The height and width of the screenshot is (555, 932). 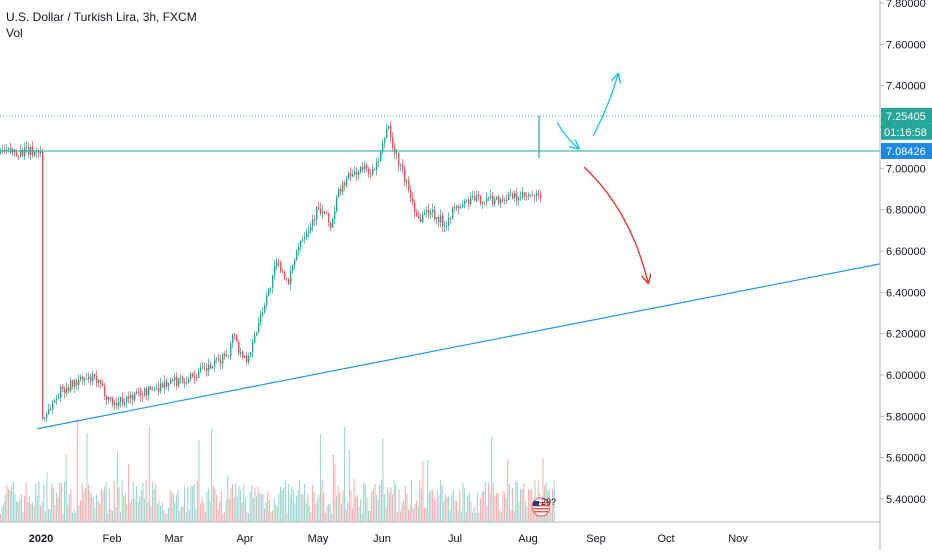 I want to click on bullish-arrow, so click(x=605, y=106).